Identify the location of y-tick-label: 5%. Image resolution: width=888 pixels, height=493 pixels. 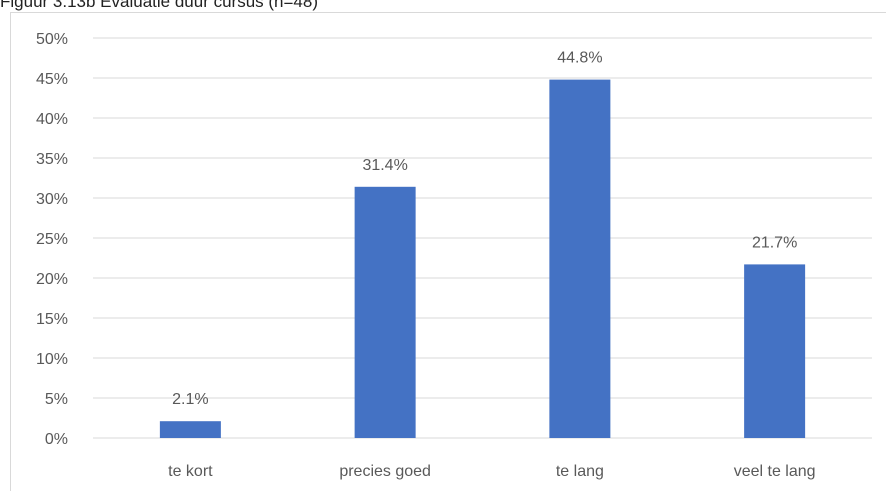
(56, 399).